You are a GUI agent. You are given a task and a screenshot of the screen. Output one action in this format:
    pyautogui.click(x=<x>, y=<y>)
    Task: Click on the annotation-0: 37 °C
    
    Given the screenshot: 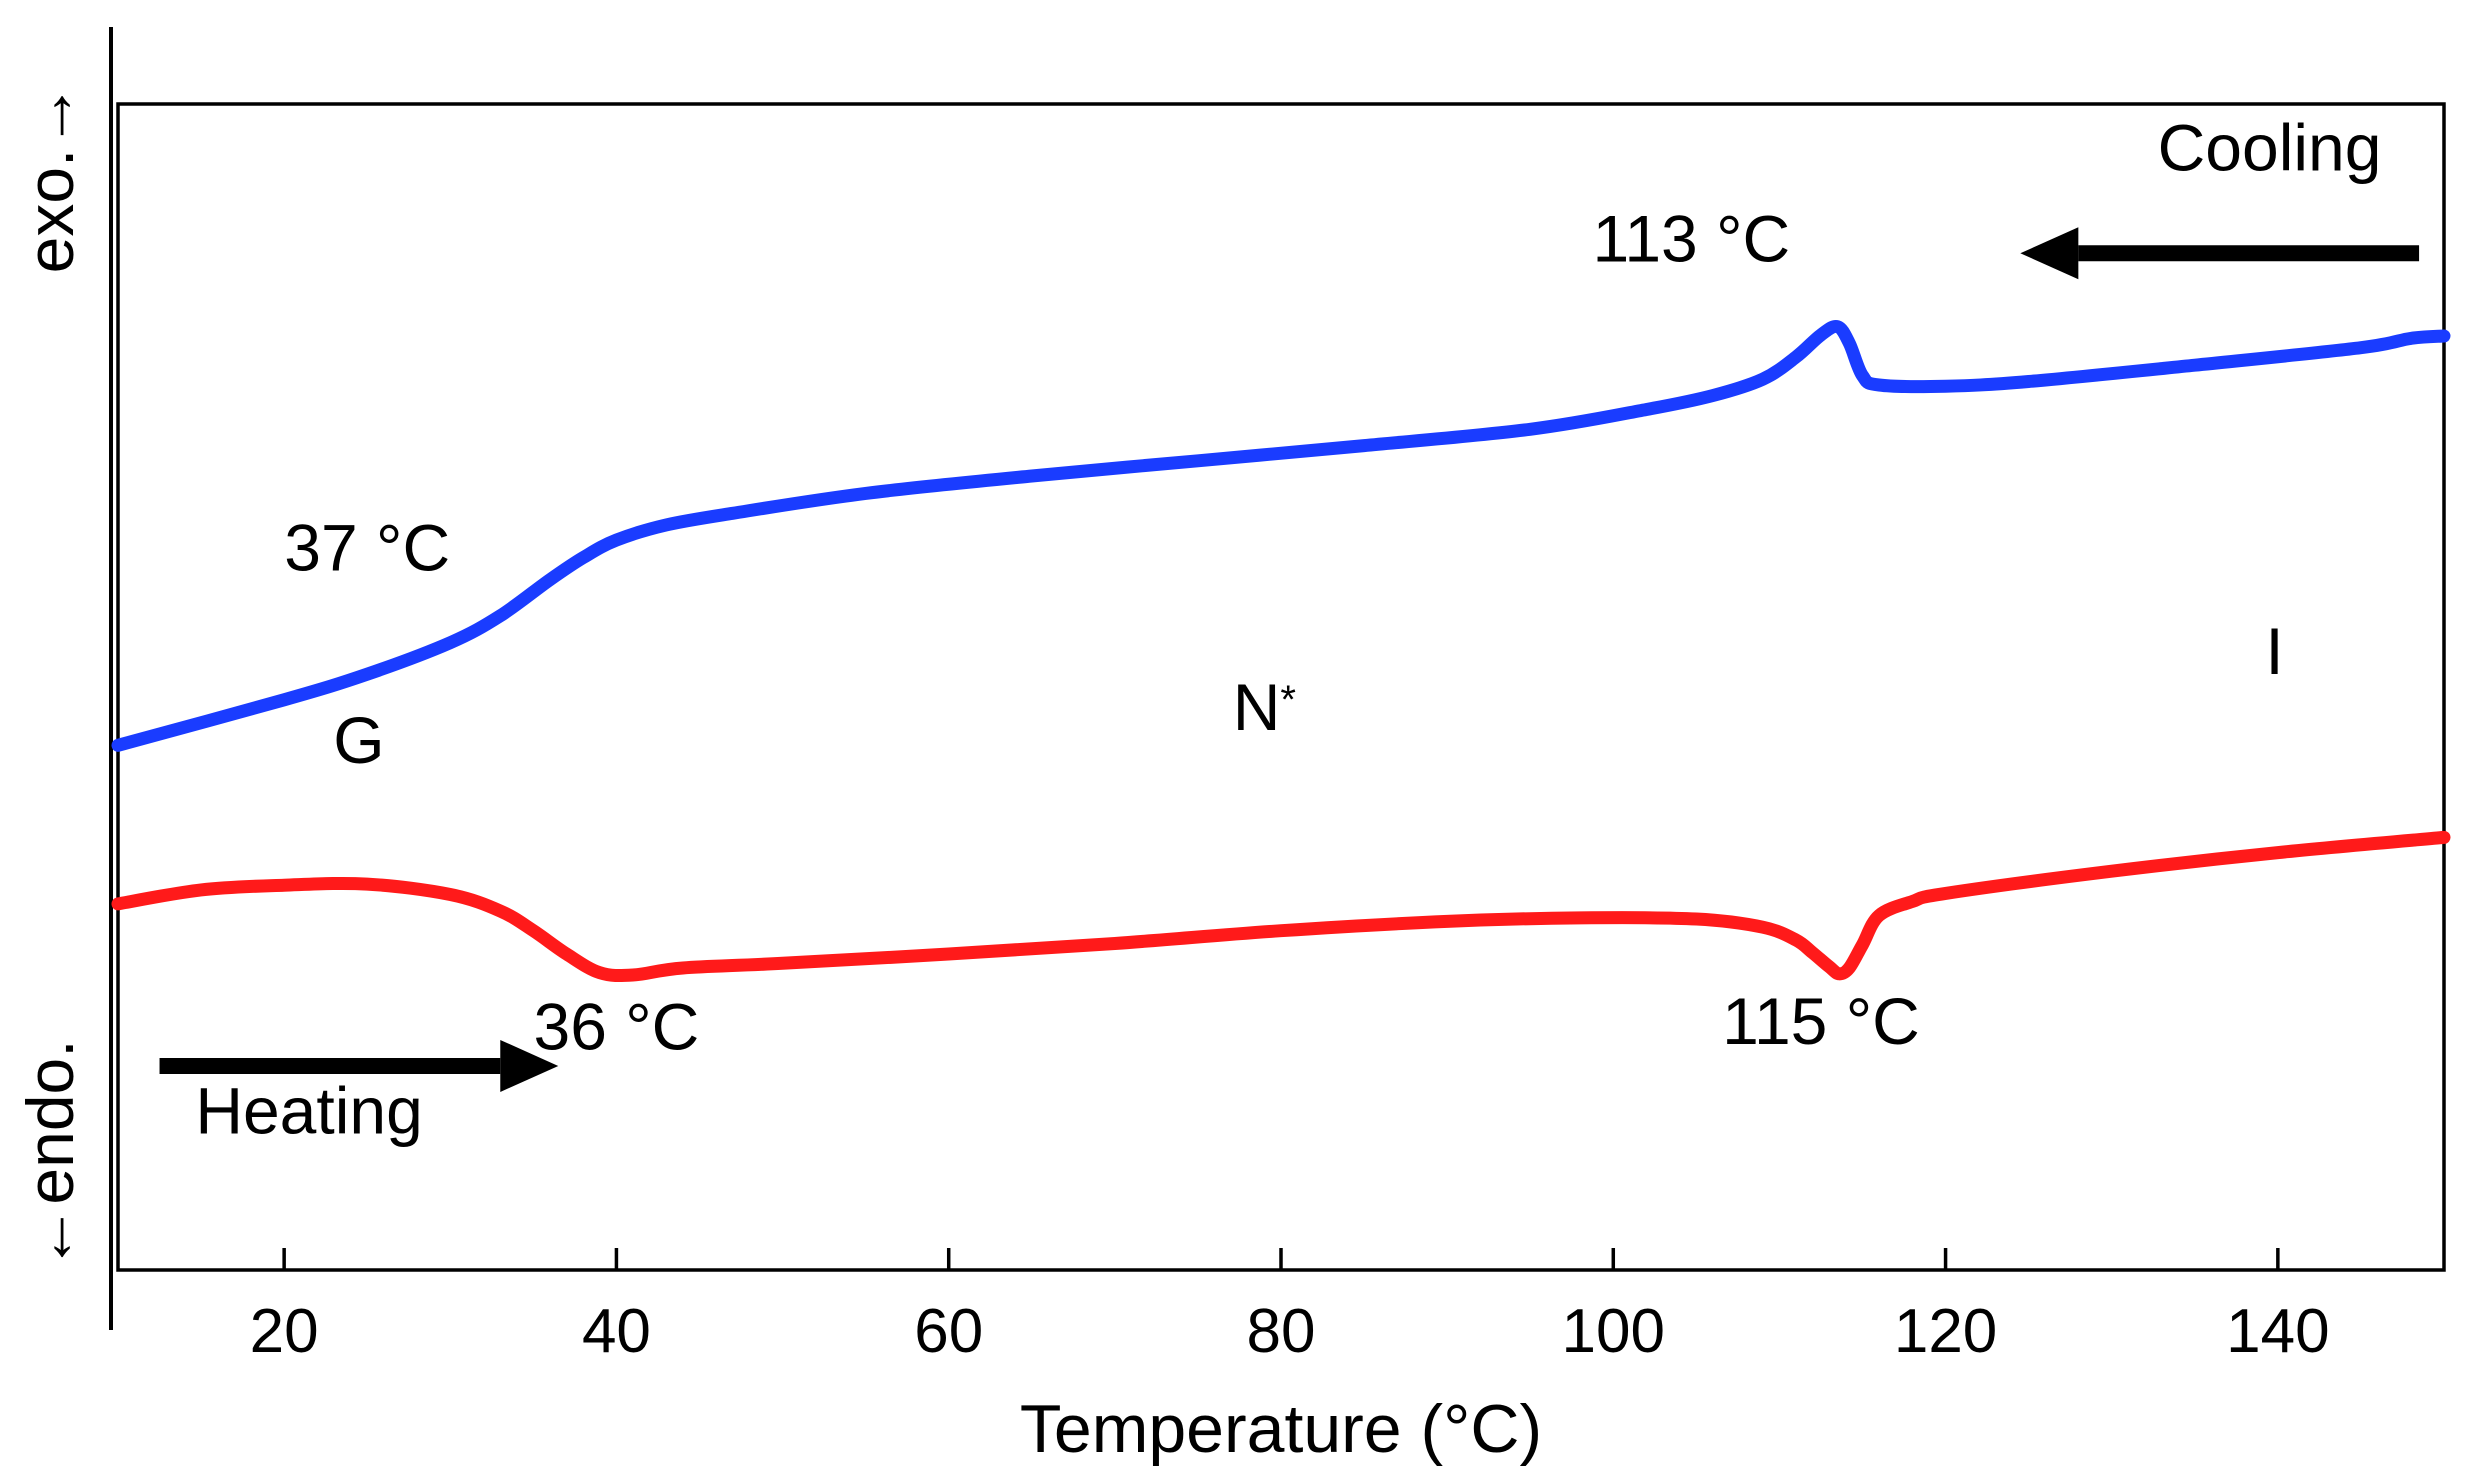 What is the action you would take?
    pyautogui.click(x=367, y=547)
    